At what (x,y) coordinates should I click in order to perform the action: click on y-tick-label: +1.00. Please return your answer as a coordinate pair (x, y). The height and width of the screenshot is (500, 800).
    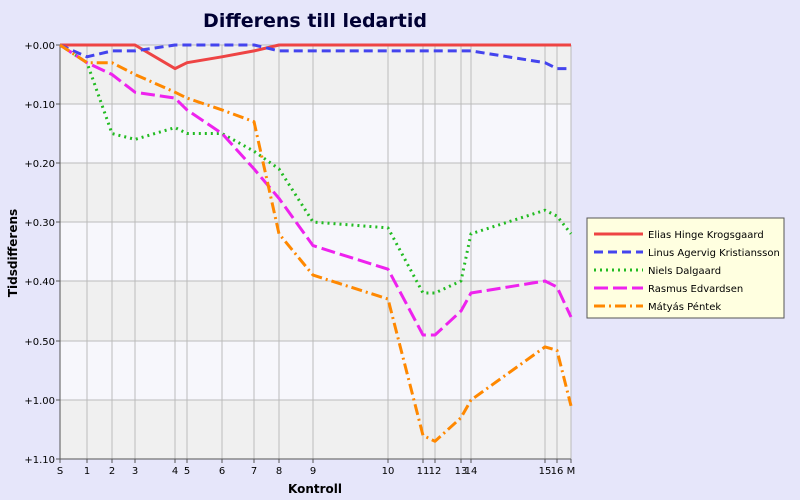
    Looking at the image, I should click on (39, 401).